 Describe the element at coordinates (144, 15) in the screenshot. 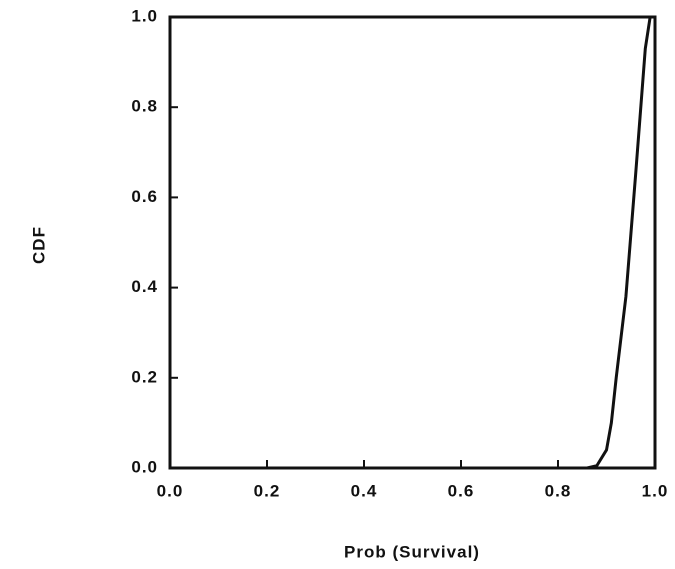

I see `y-tick-label: 1.0` at that location.